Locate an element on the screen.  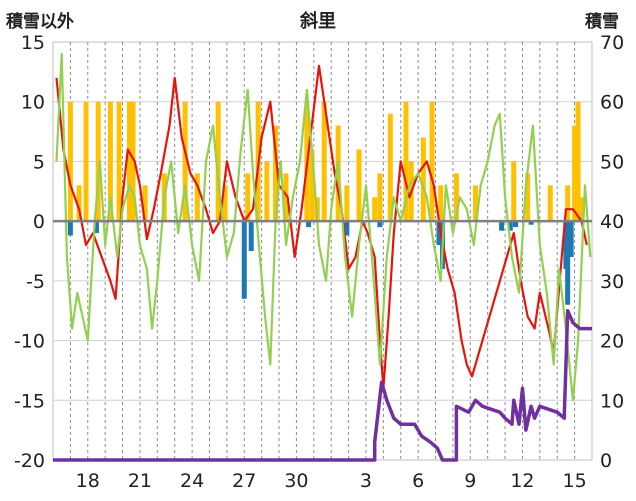
y-right-tick-label: 30 is located at coordinates (612, 282).